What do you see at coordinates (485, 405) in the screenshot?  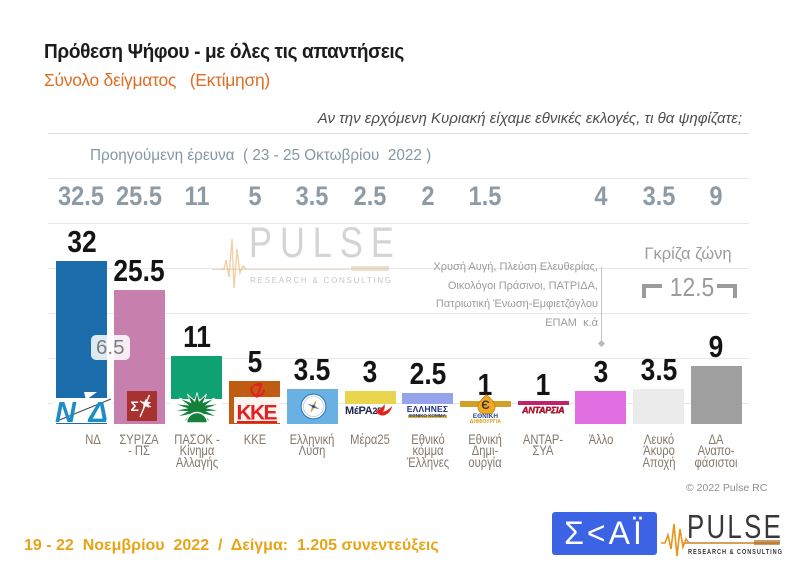 I see `svg-text: Є` at bounding box center [485, 405].